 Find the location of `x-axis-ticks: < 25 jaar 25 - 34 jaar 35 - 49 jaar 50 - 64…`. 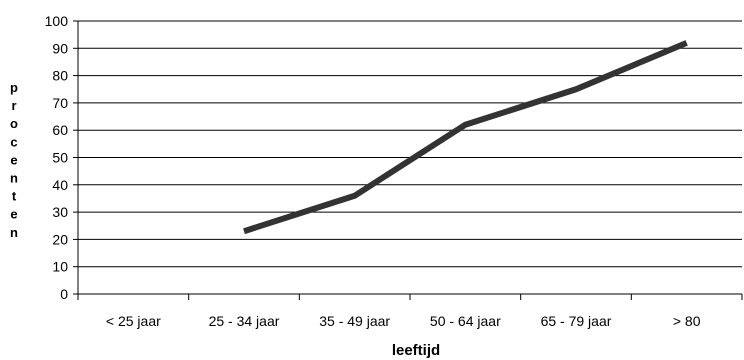

x-axis-ticks: < 25 jaar 25 - 34 jaar 35 - 49 jaar 50 - 64… is located at coordinates (410, 311).